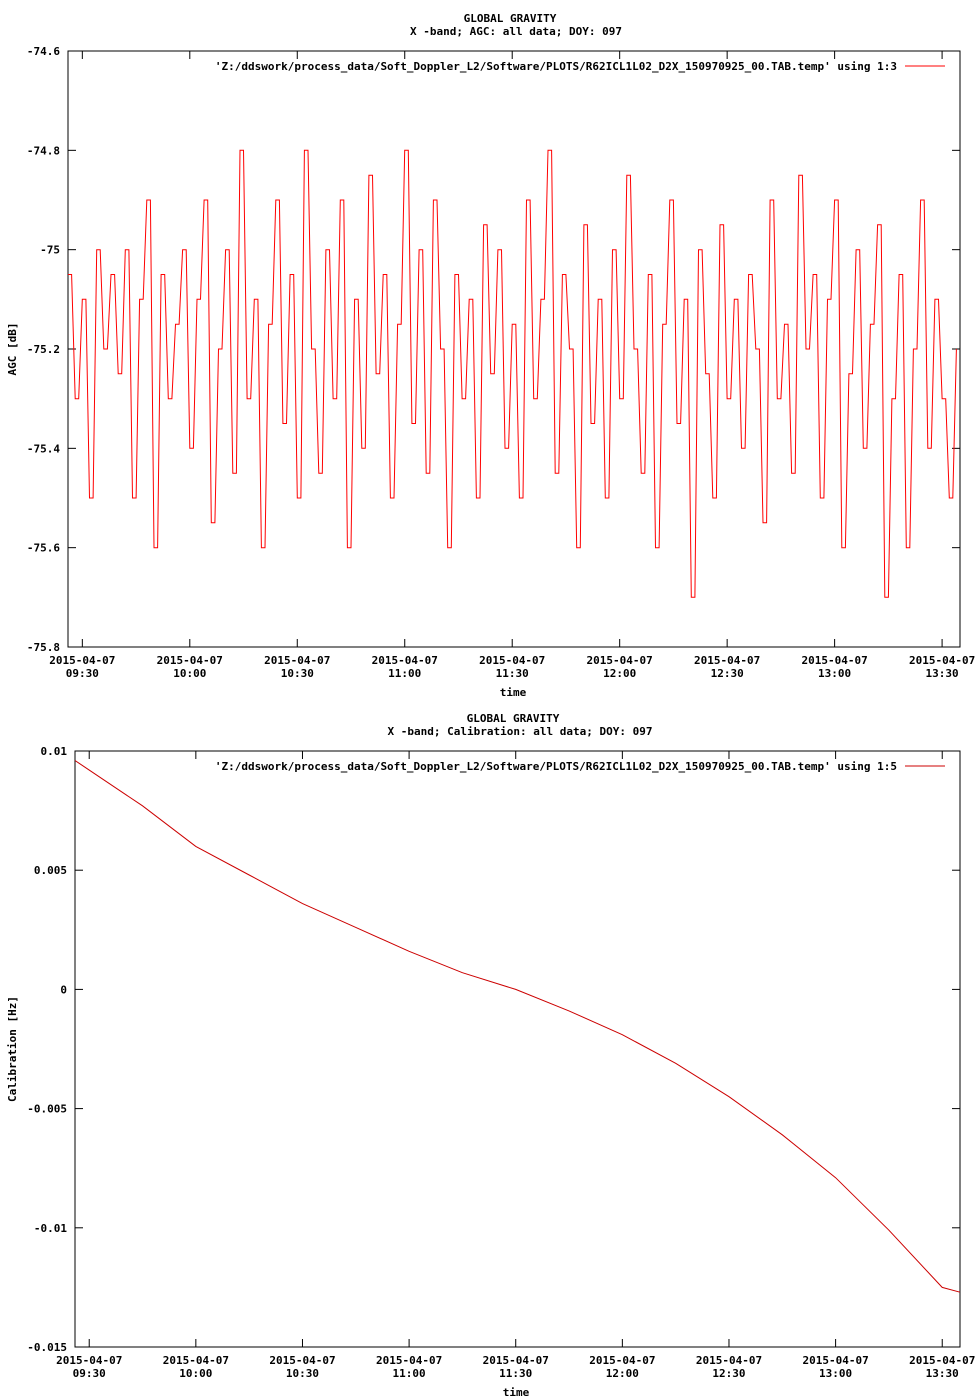  I want to click on chart-subtitle: X -band; AGC: all data; DOY: 097, so click(516, 31).